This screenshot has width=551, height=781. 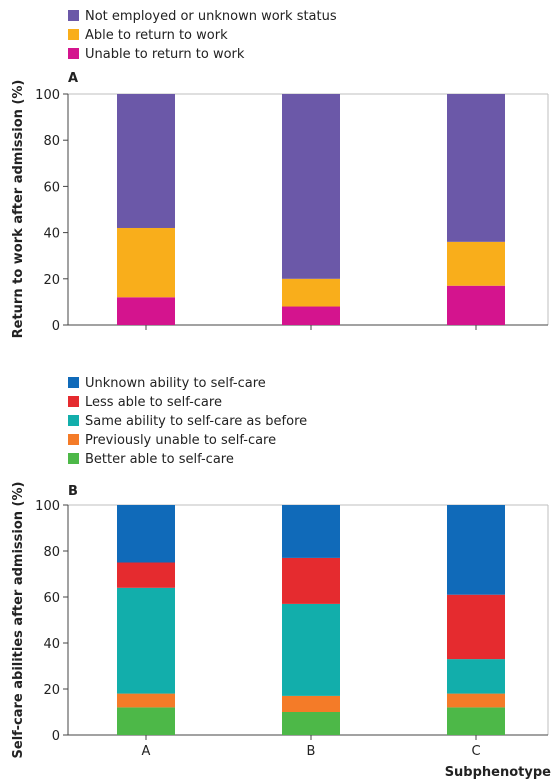 I want to click on x-tick-label: B, so click(x=311, y=751).